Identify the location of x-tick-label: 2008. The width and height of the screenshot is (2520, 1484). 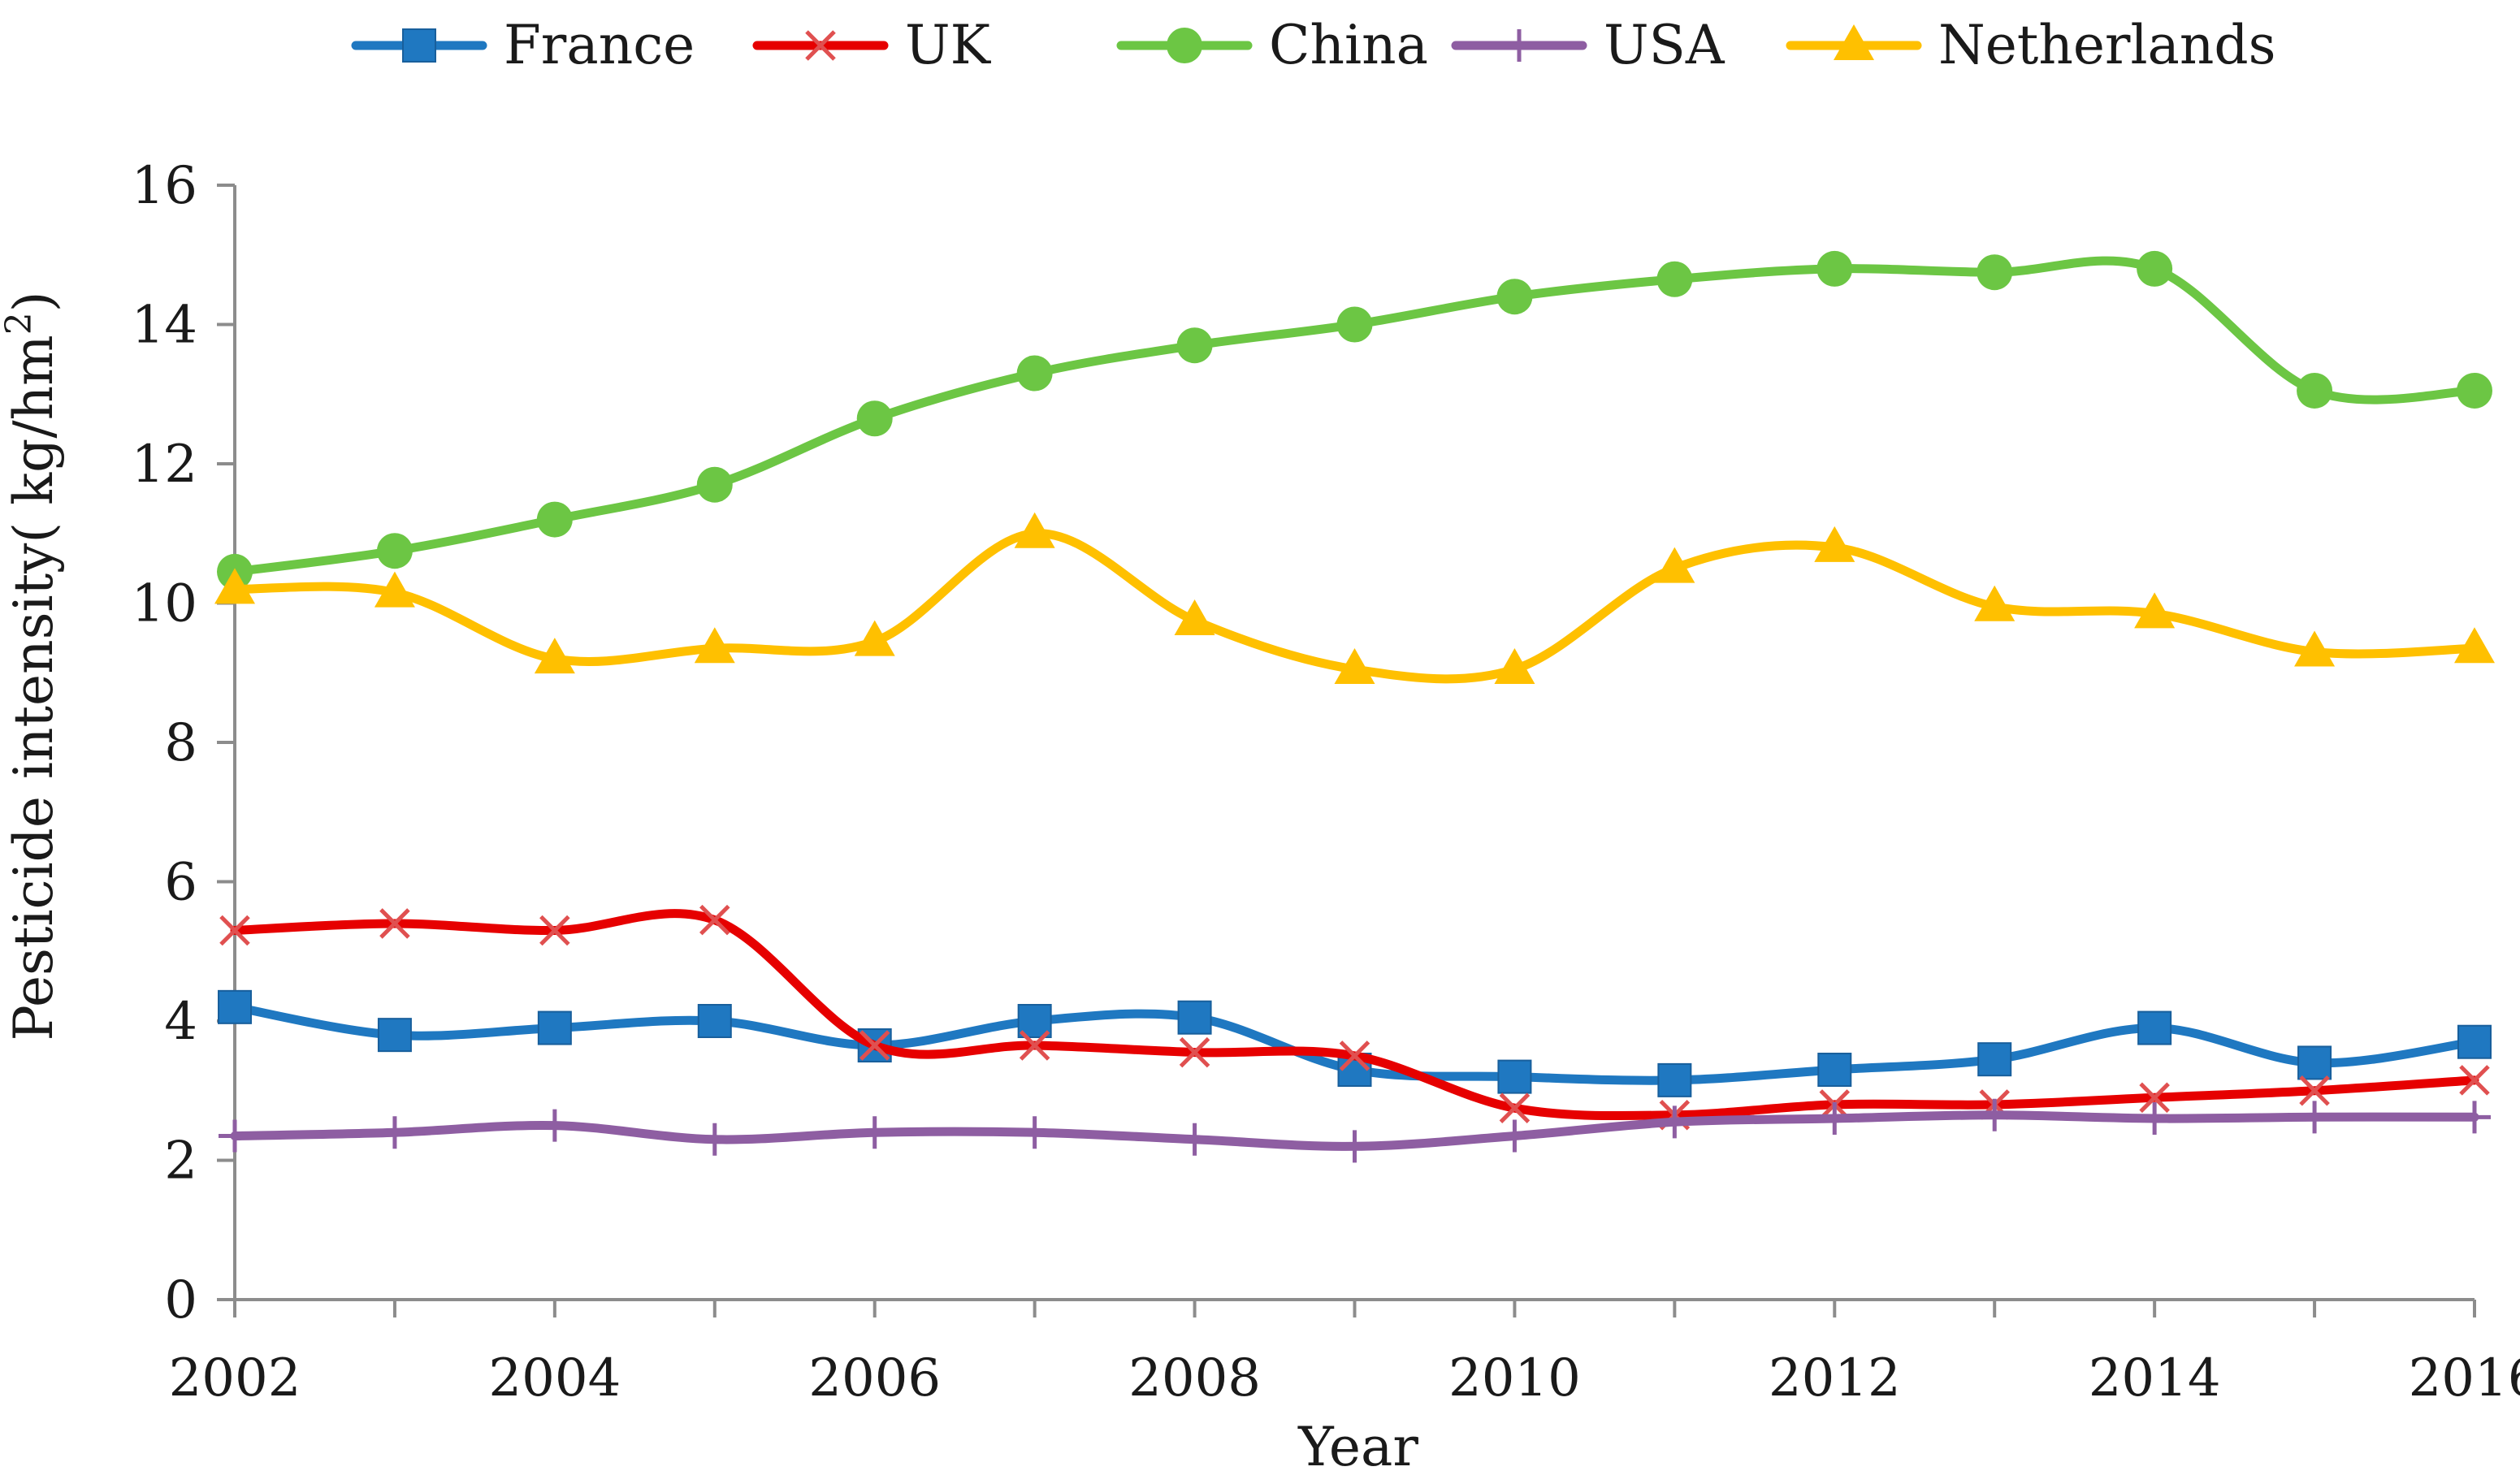
(1194, 1378).